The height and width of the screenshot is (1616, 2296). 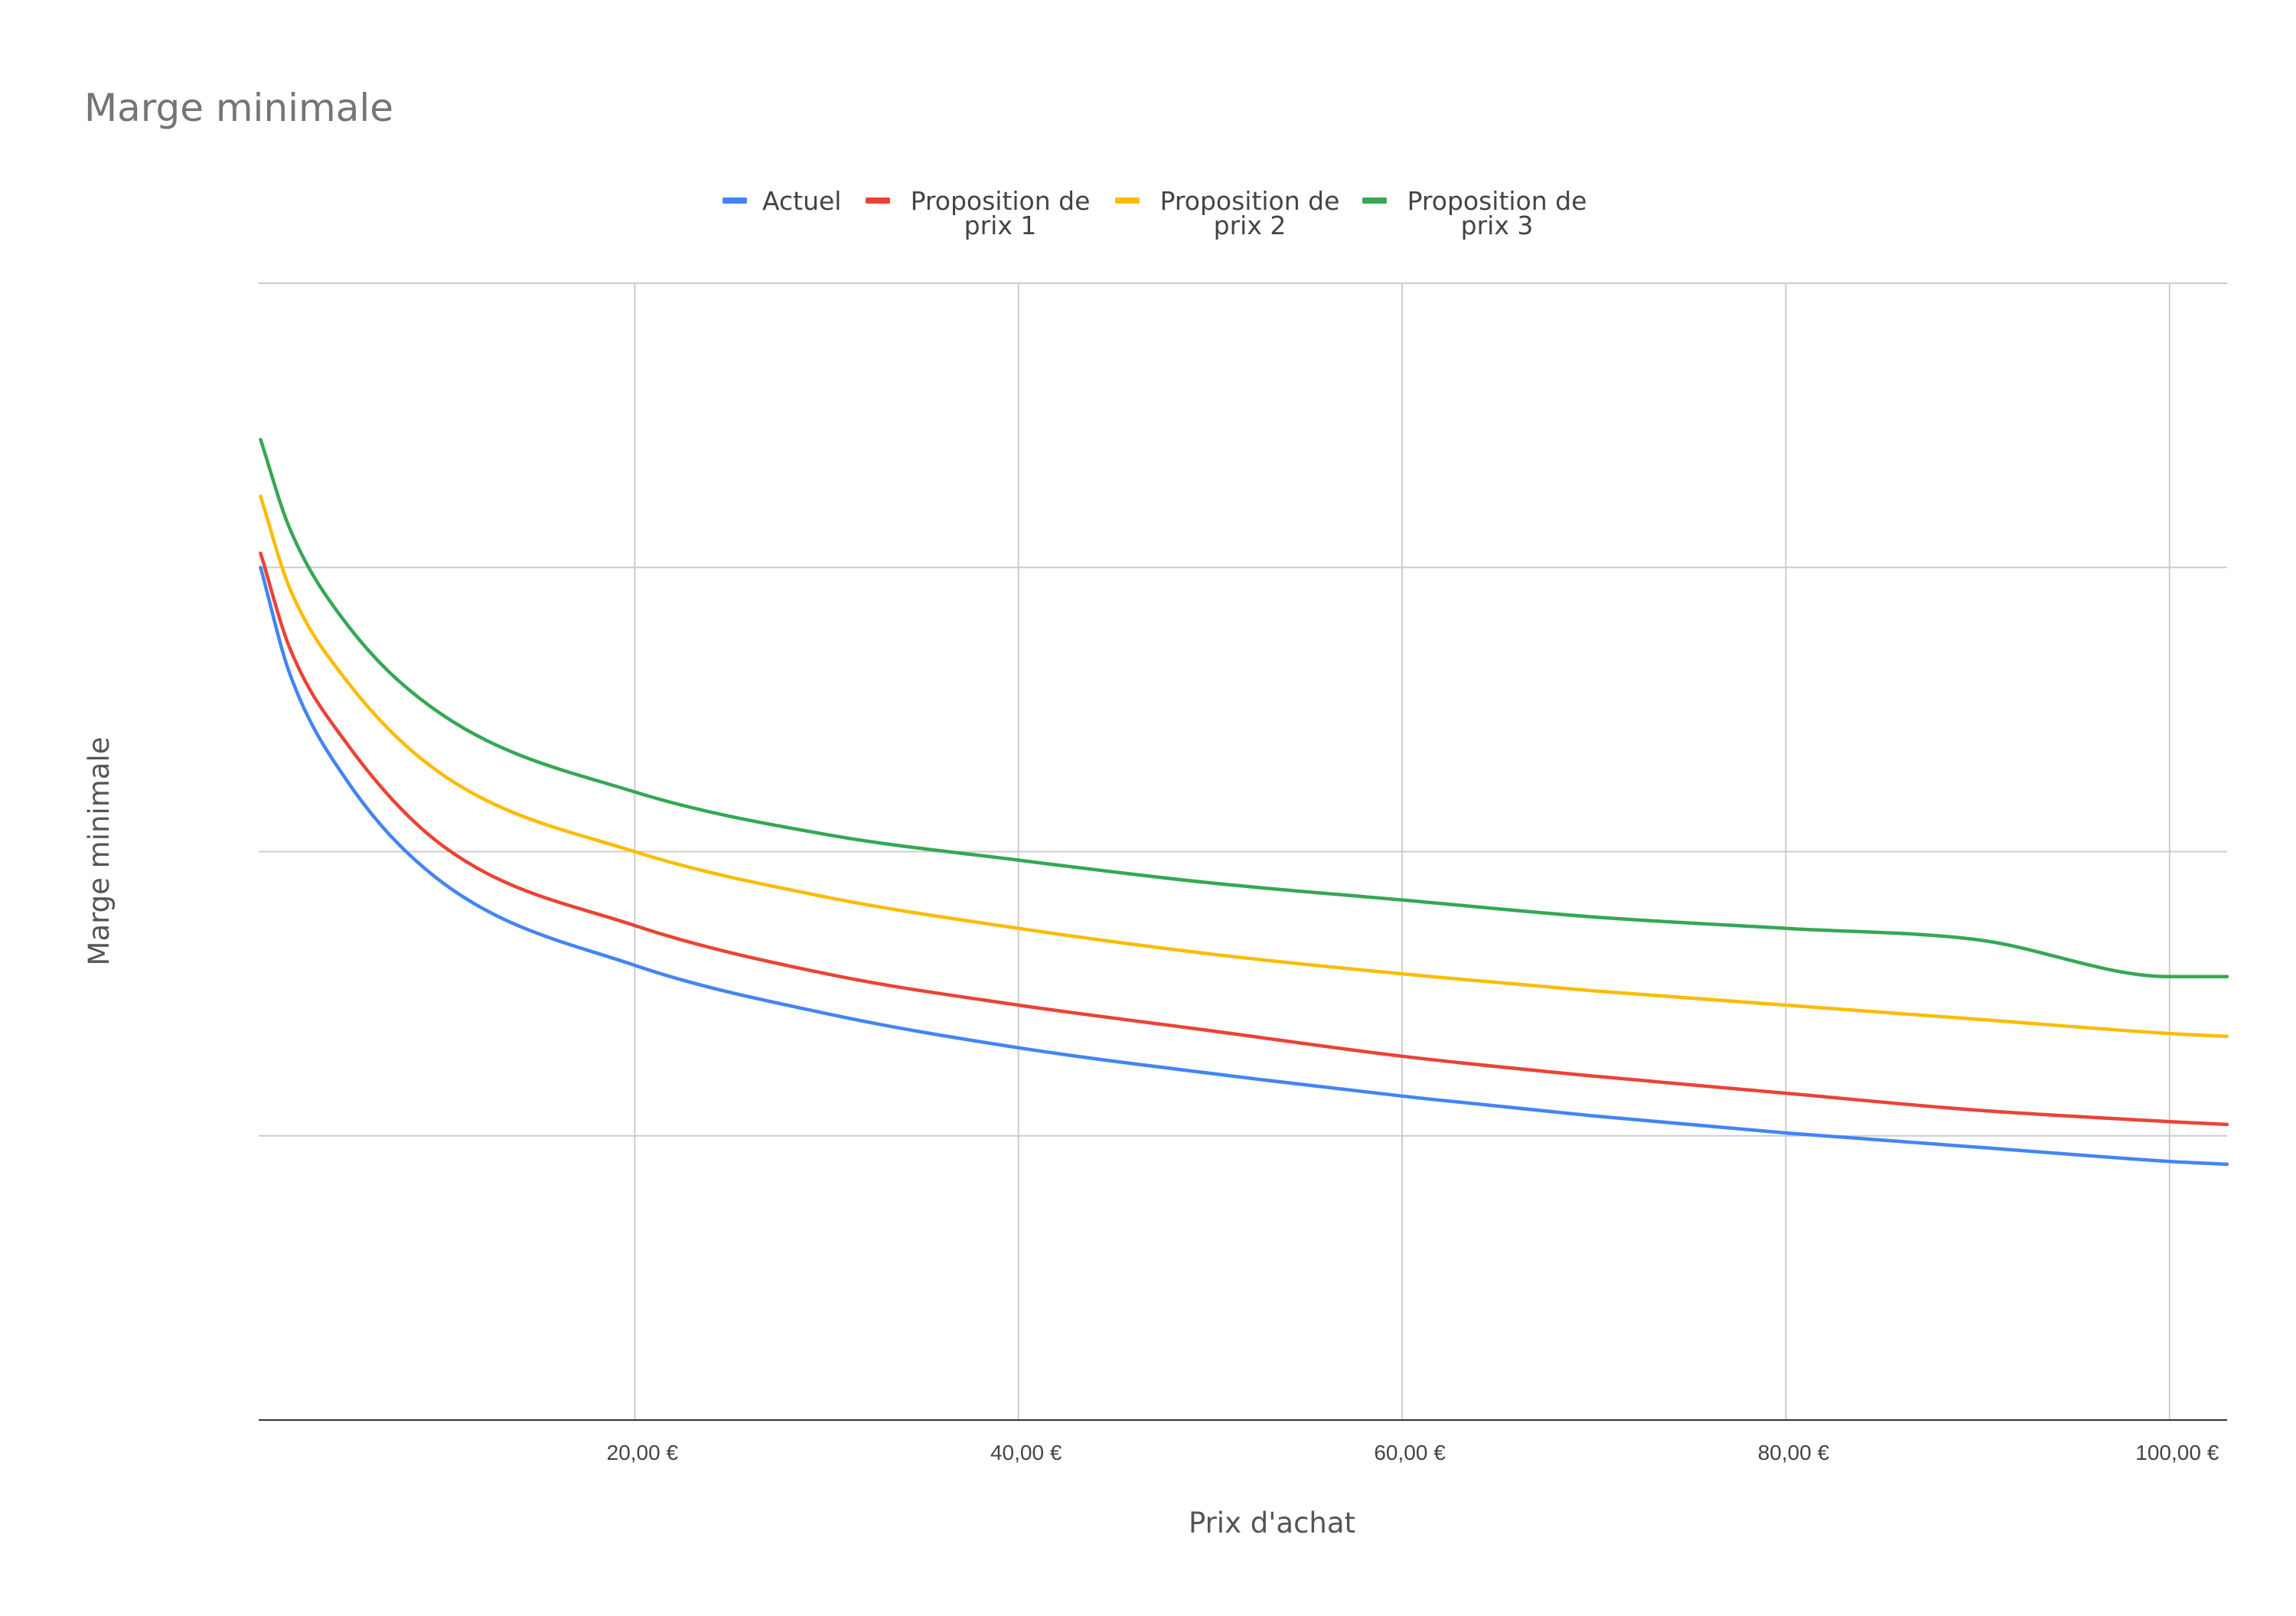 I want to click on legend-label-3: Proposition de prix 2, so click(x=1250, y=213).